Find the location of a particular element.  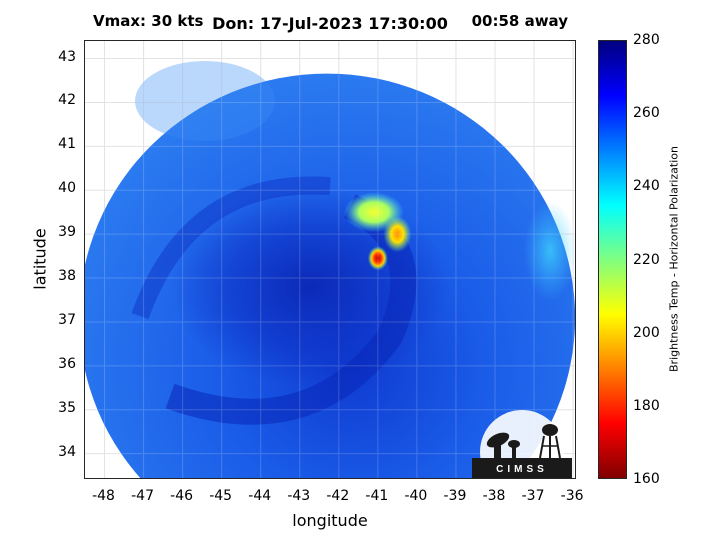

x-tick-label: -38 is located at coordinates (494, 496).